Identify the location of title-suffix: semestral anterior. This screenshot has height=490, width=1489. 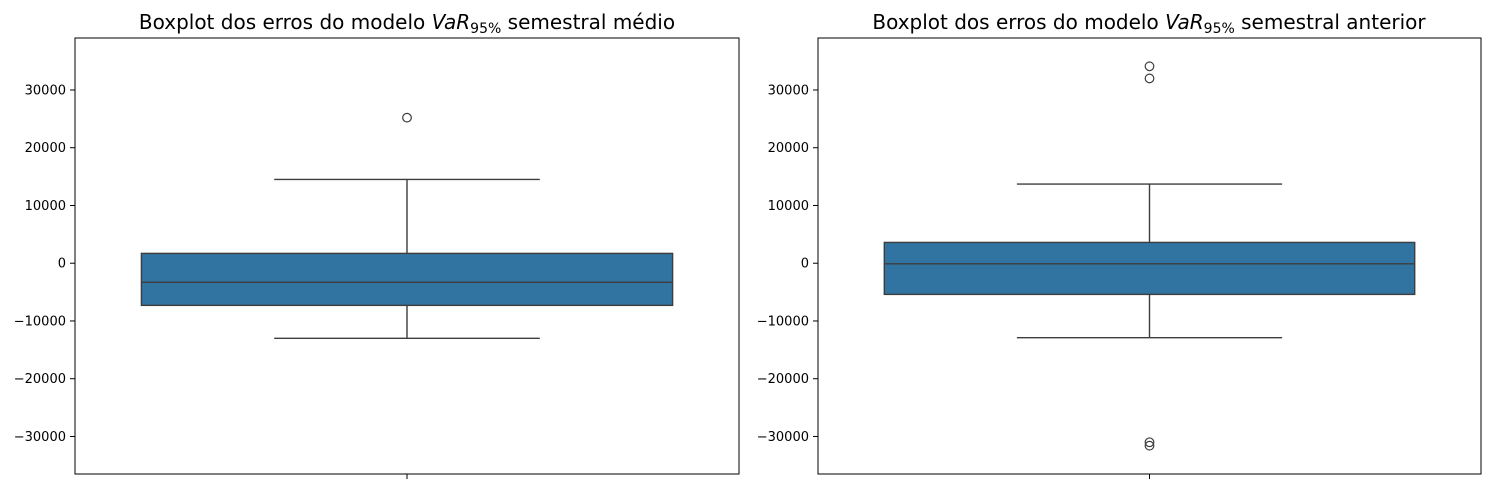
(1331, 22).